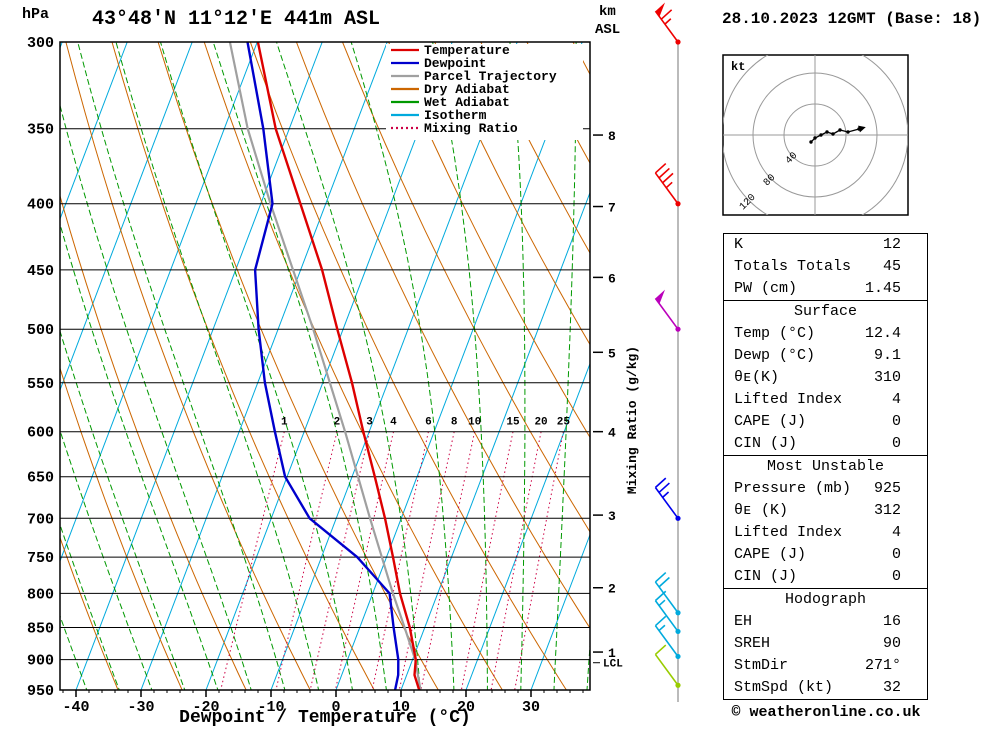  What do you see at coordinates (40, 330) in the screenshot?
I see `pressure-tick-label: 500` at bounding box center [40, 330].